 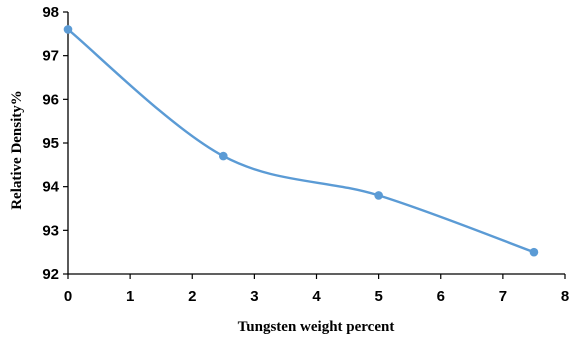 I want to click on y-tick-label: 95, so click(x=50, y=143).